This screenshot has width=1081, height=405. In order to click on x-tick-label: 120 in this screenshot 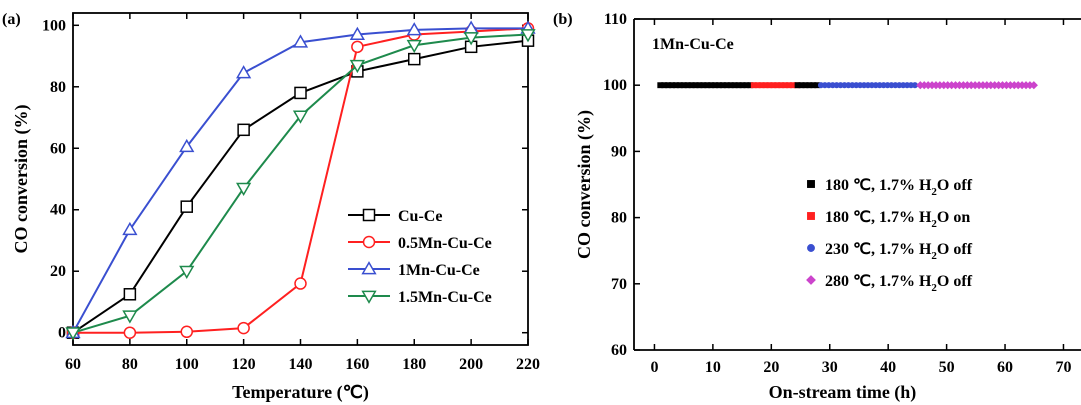, I will do `click(244, 364)`.